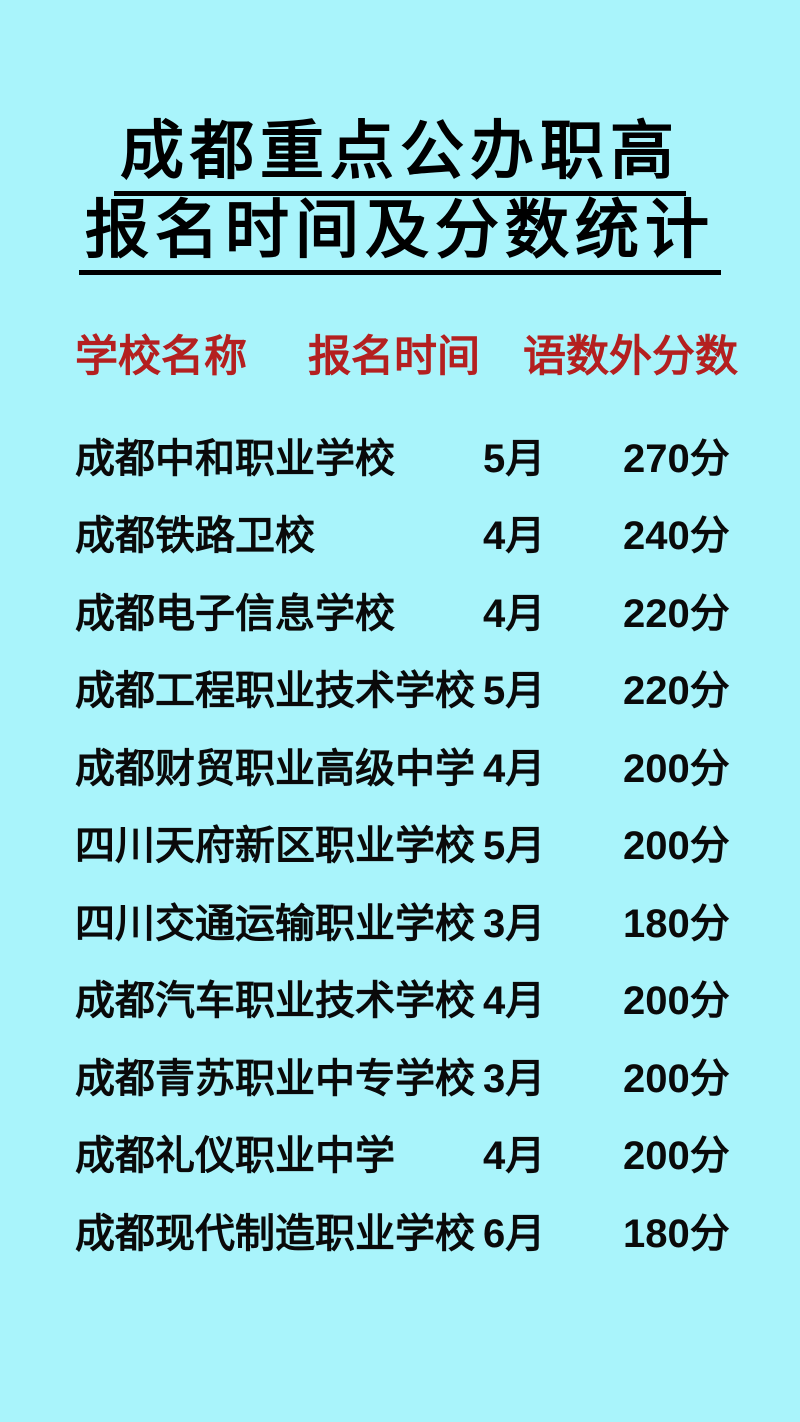  Describe the element at coordinates (400, 533) in the screenshot. I see `table-row: 成都铁路卫校 4月 240分` at that location.